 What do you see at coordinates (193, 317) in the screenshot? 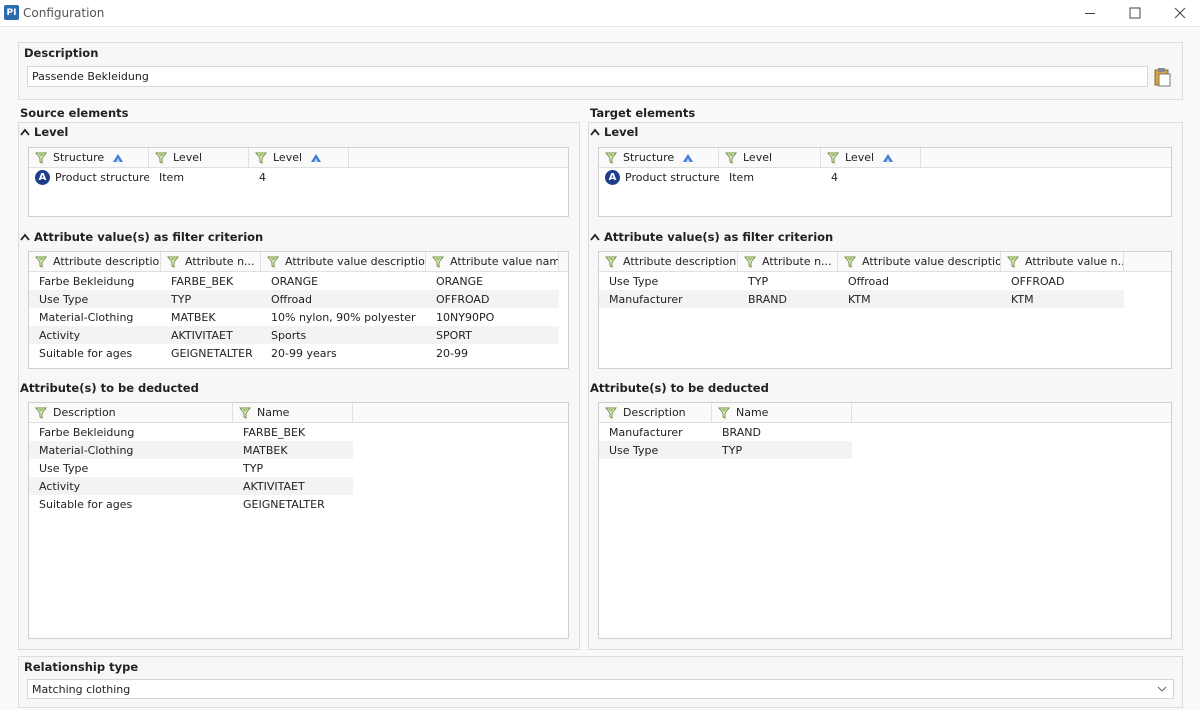
I see `cell-text: MATBEK` at bounding box center [193, 317].